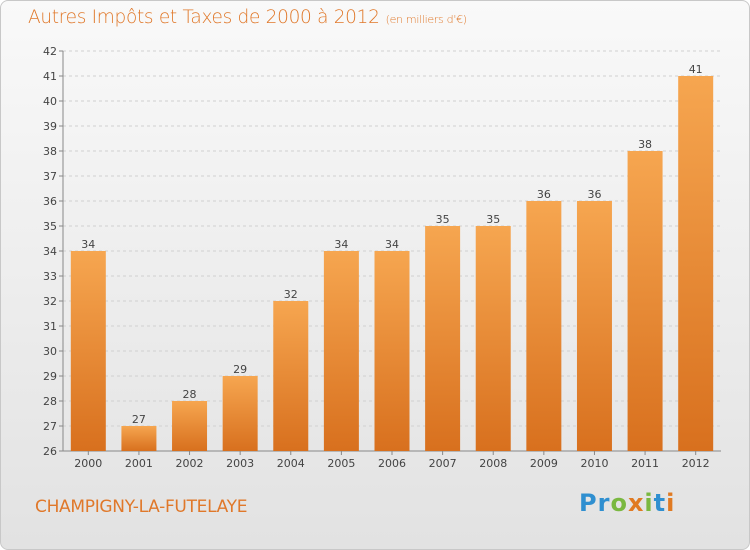  I want to click on y-tick-label: 38, so click(50, 151).